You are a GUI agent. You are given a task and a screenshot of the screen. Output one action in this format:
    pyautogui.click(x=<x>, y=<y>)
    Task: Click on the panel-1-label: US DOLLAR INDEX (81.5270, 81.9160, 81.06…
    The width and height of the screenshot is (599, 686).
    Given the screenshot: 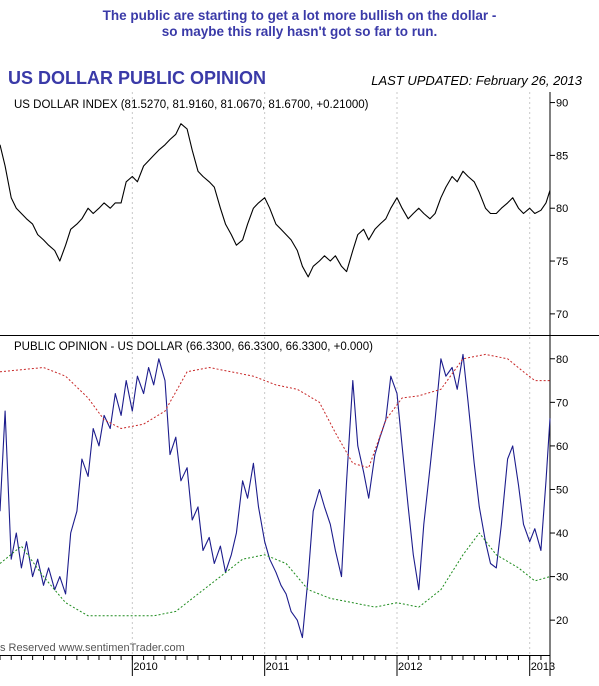 What is the action you would take?
    pyautogui.click(x=191, y=105)
    